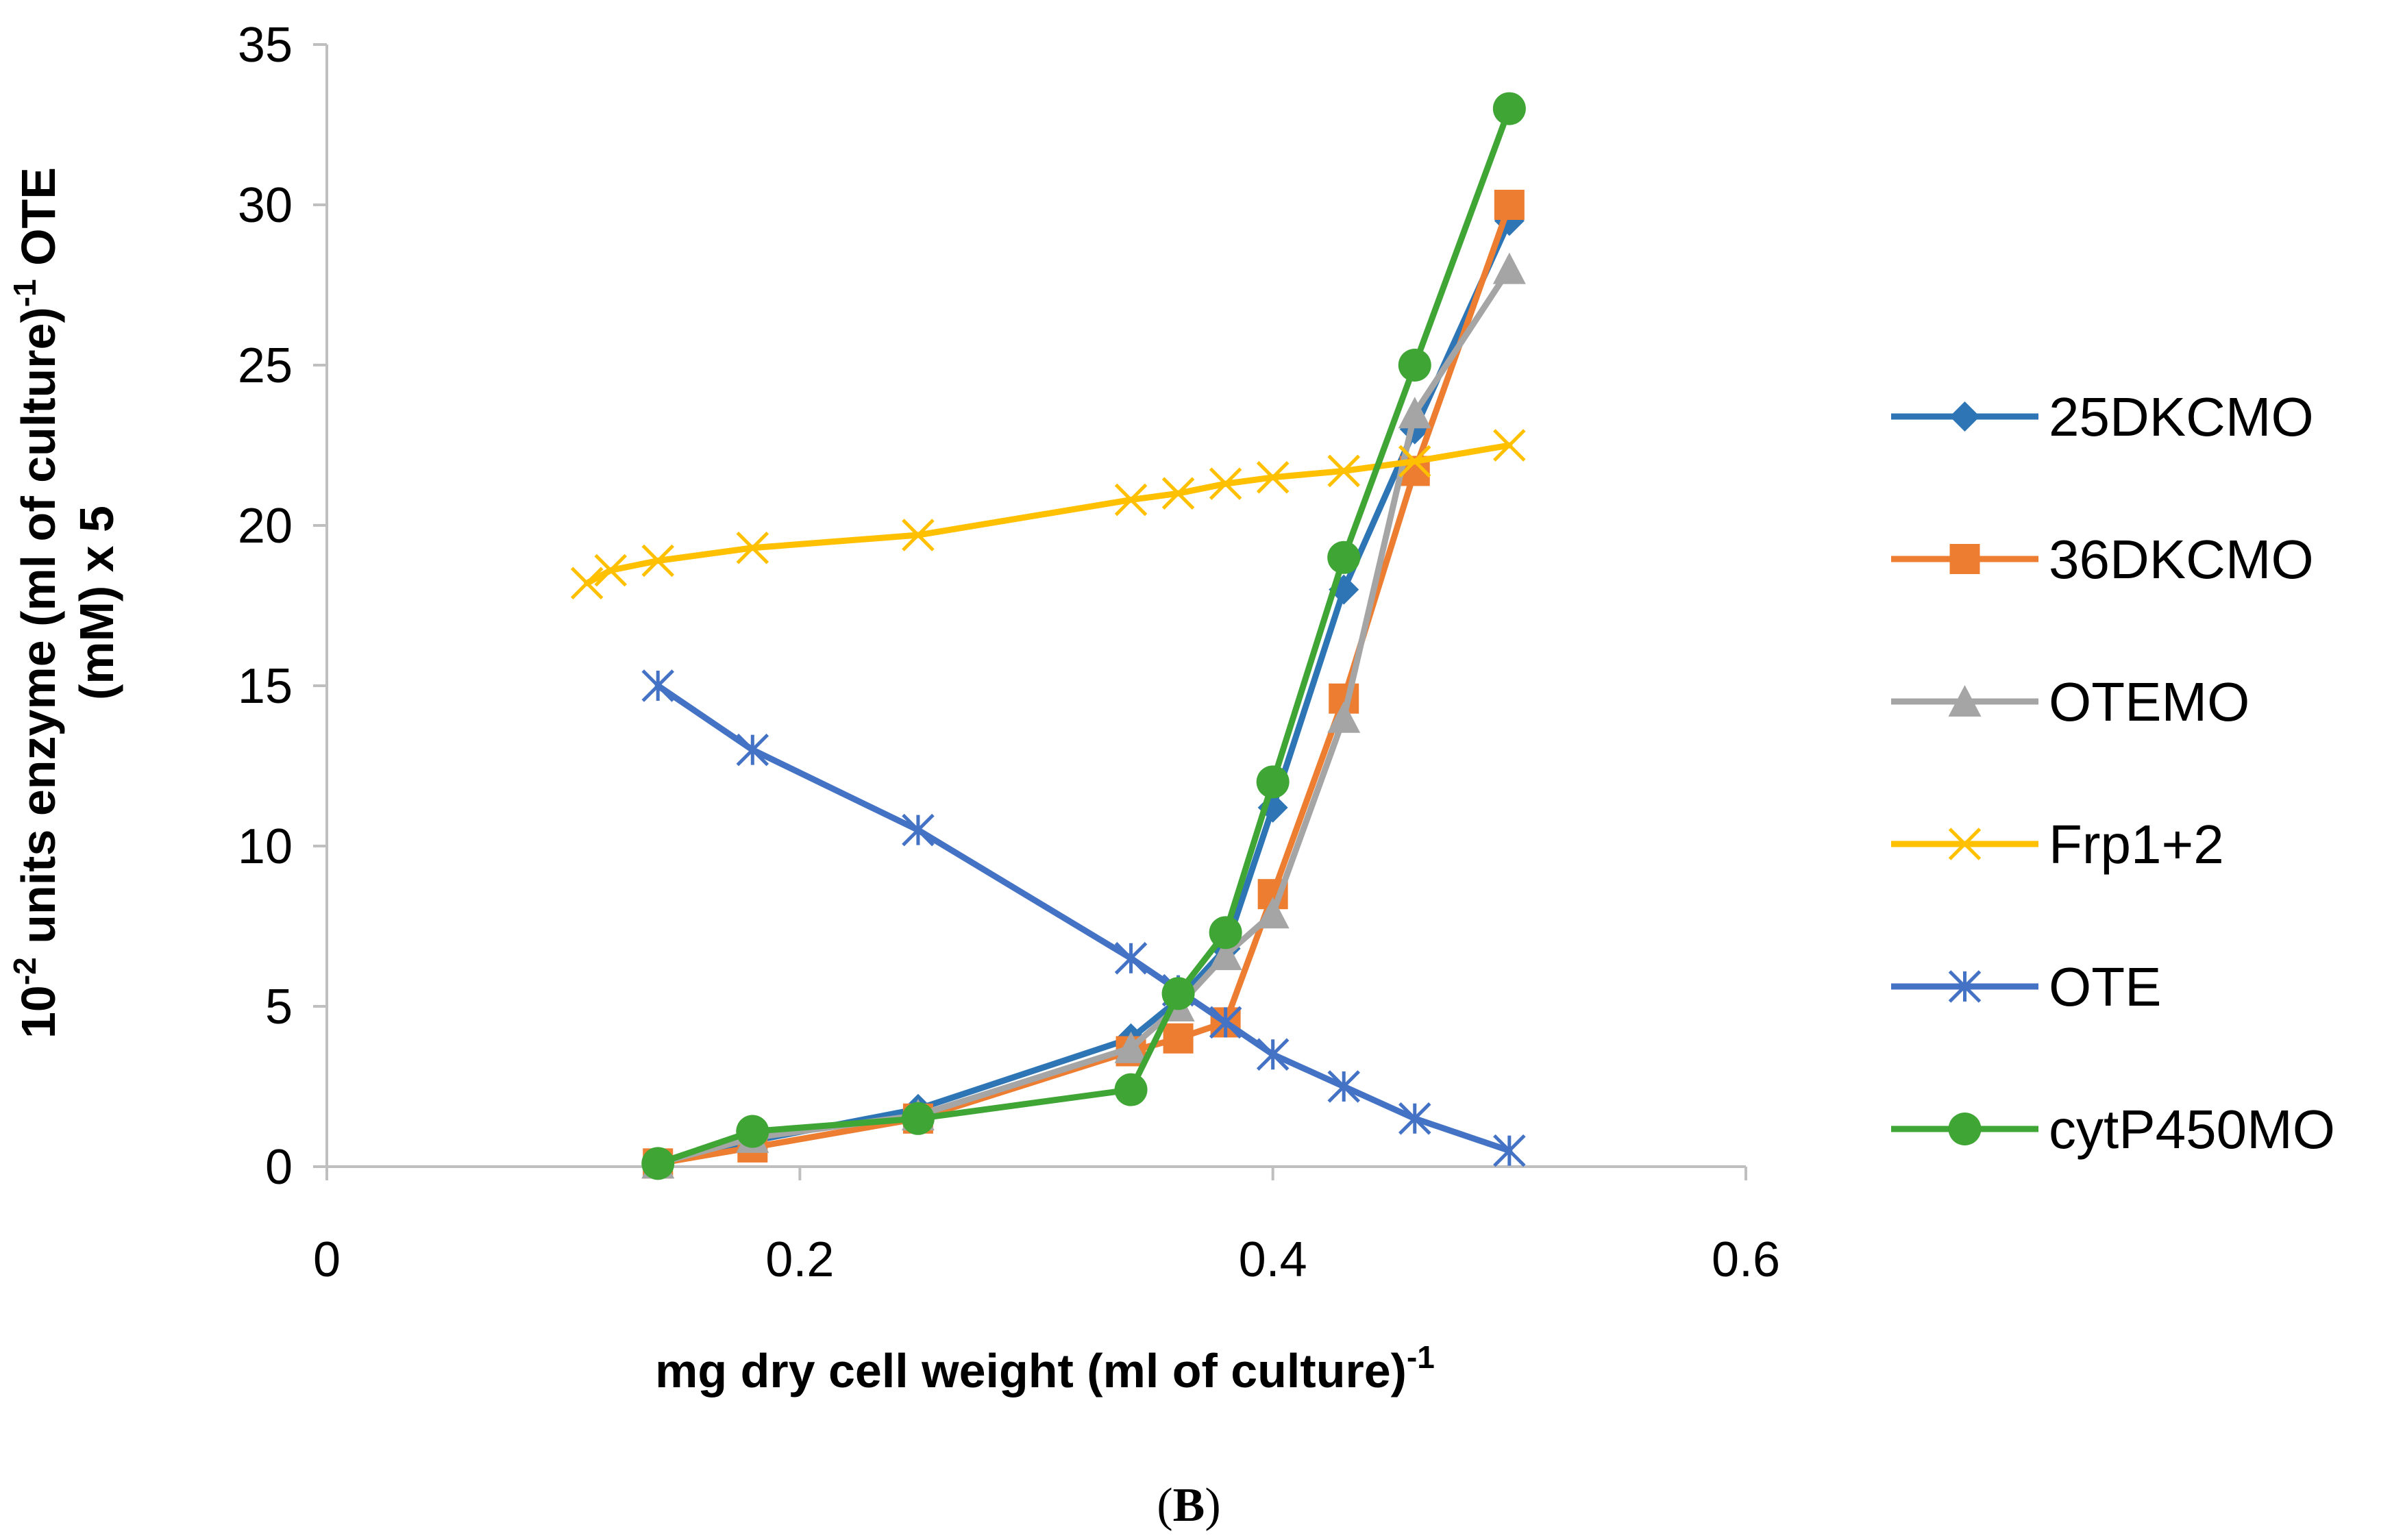 The width and height of the screenshot is (2392, 1540). Describe the element at coordinates (265, 365) in the screenshot. I see `y-tick-label: 25` at that location.